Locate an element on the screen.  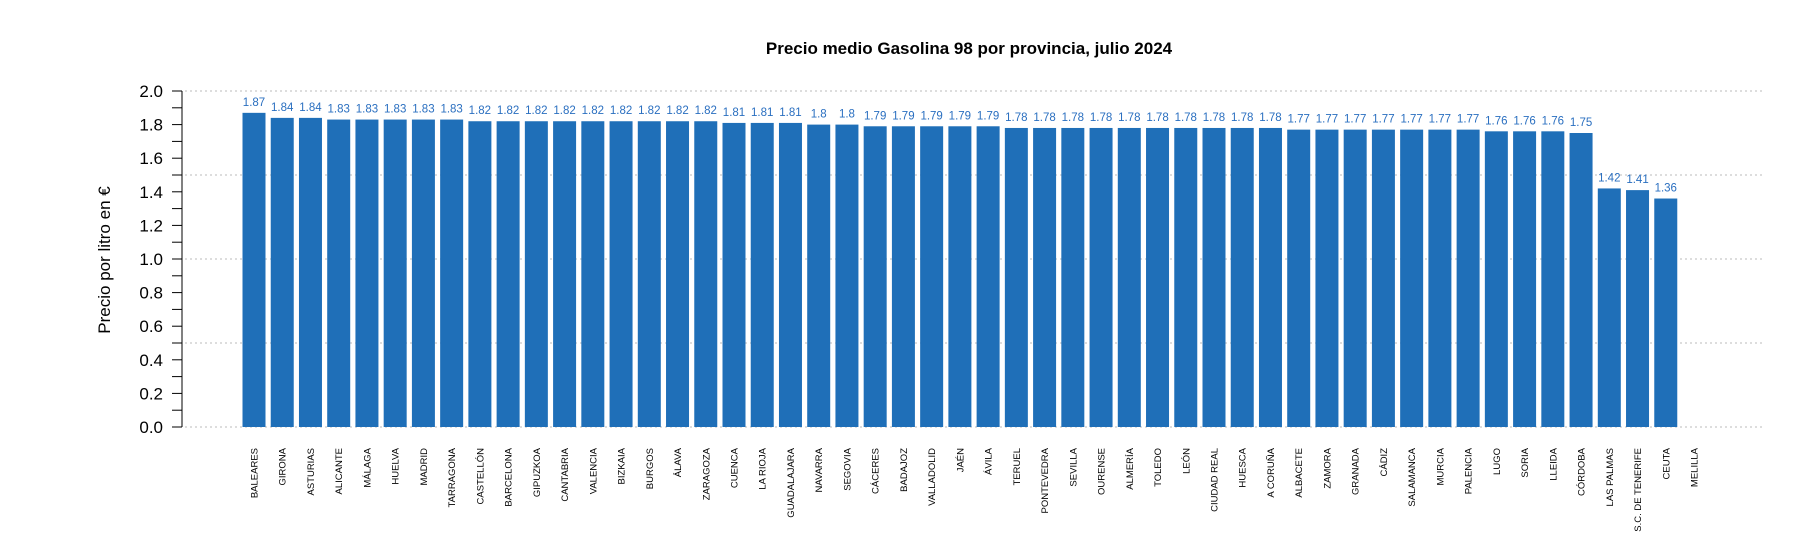
y-tick-label: 1.8 is located at coordinates (151, 125).